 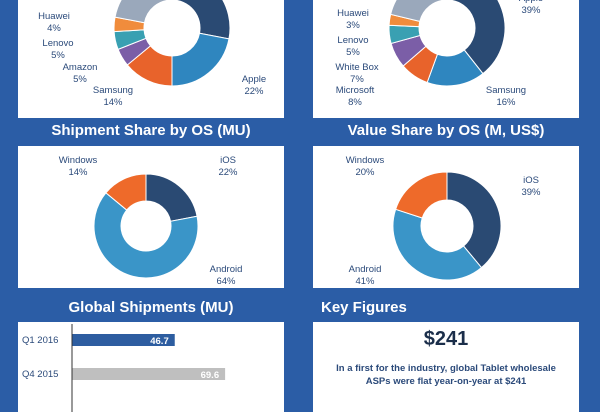 I want to click on slice-label: Amazon, so click(x=80, y=67).